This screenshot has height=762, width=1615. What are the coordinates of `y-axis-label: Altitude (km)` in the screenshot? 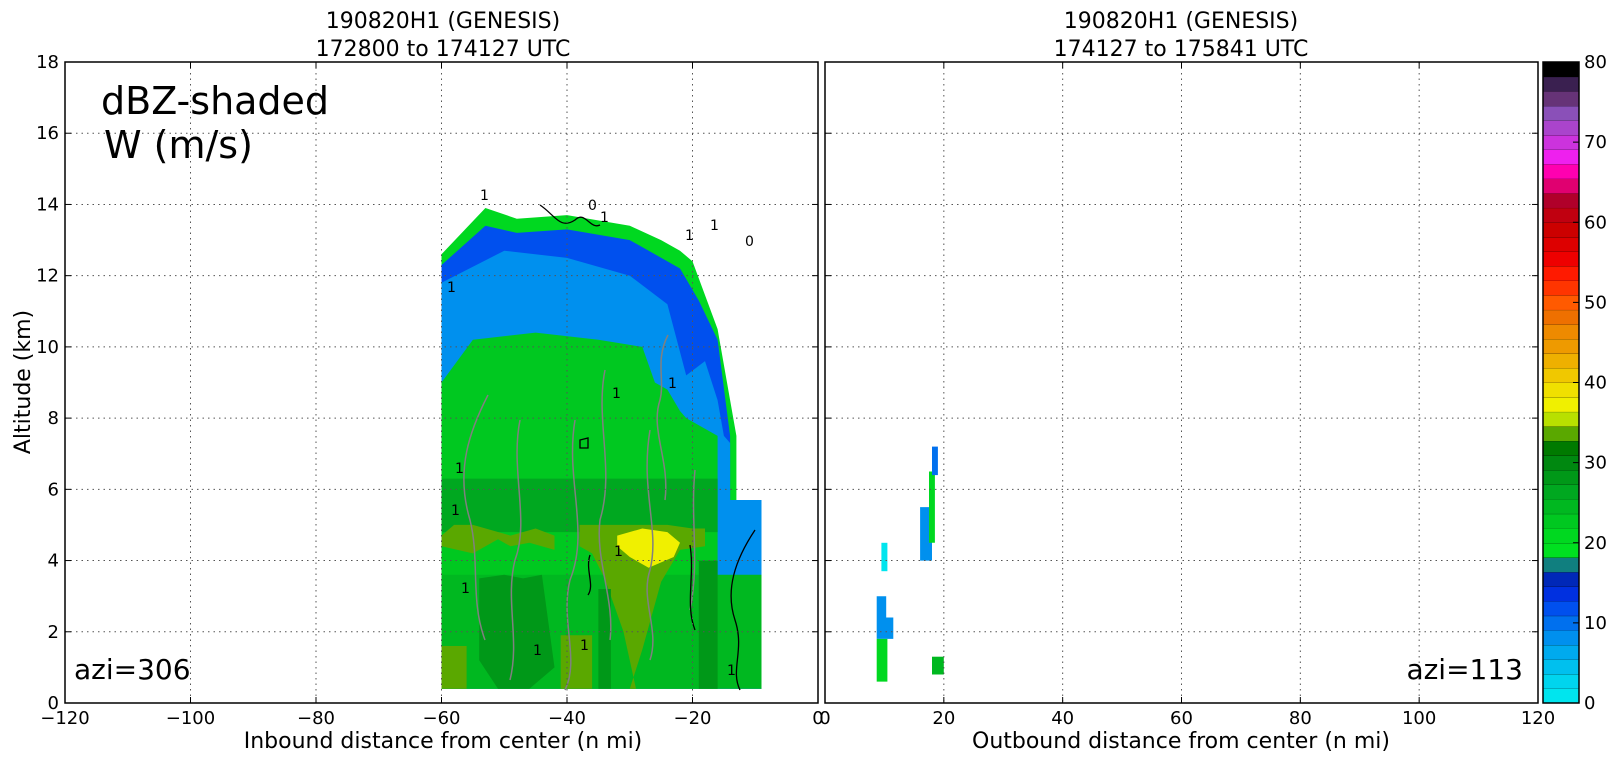 It's located at (23, 382).